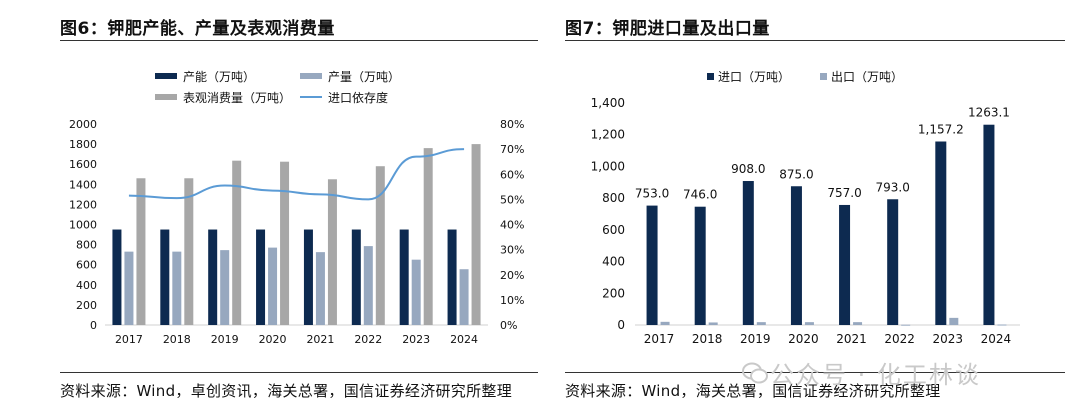  I want to click on y-tick-label: 1,400, so click(608, 103).